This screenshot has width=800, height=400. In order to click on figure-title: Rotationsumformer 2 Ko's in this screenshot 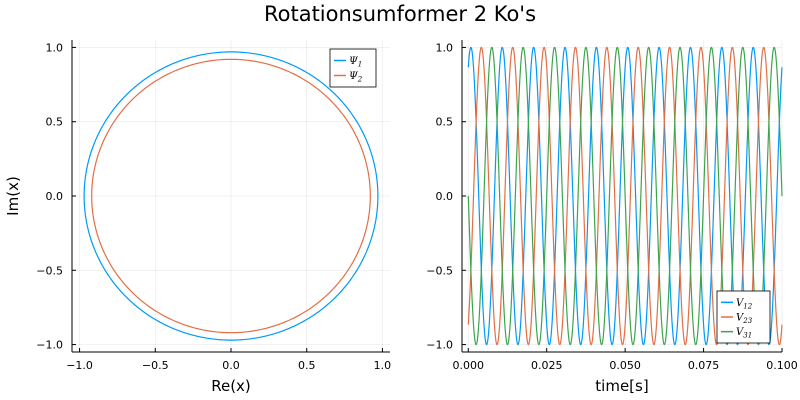, I will do `click(400, 14)`.